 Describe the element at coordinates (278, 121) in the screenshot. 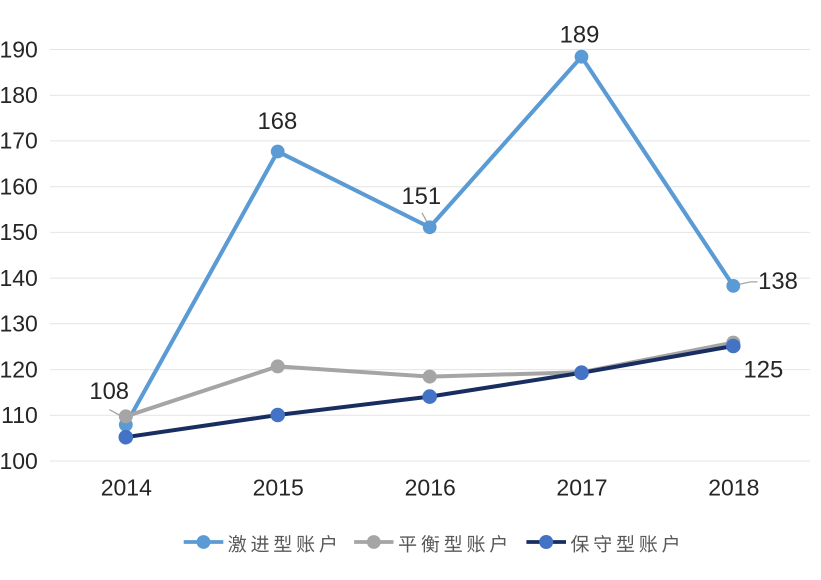

I see `svg-text: 168` at that location.